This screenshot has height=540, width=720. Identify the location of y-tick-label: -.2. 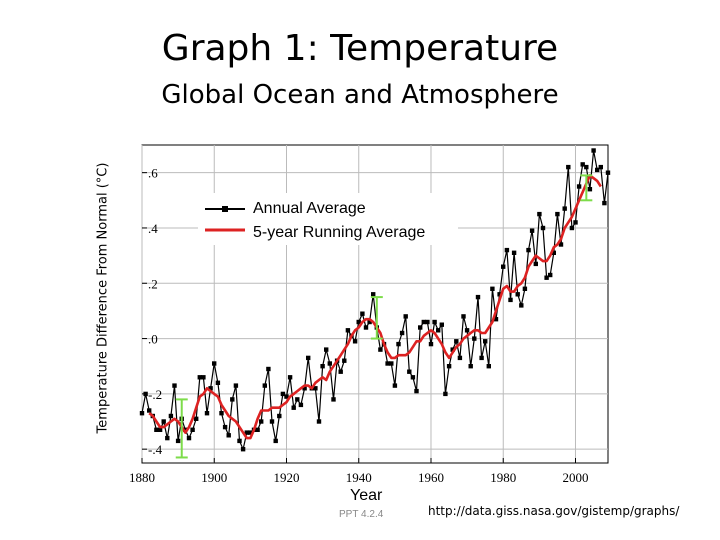
(155, 394).